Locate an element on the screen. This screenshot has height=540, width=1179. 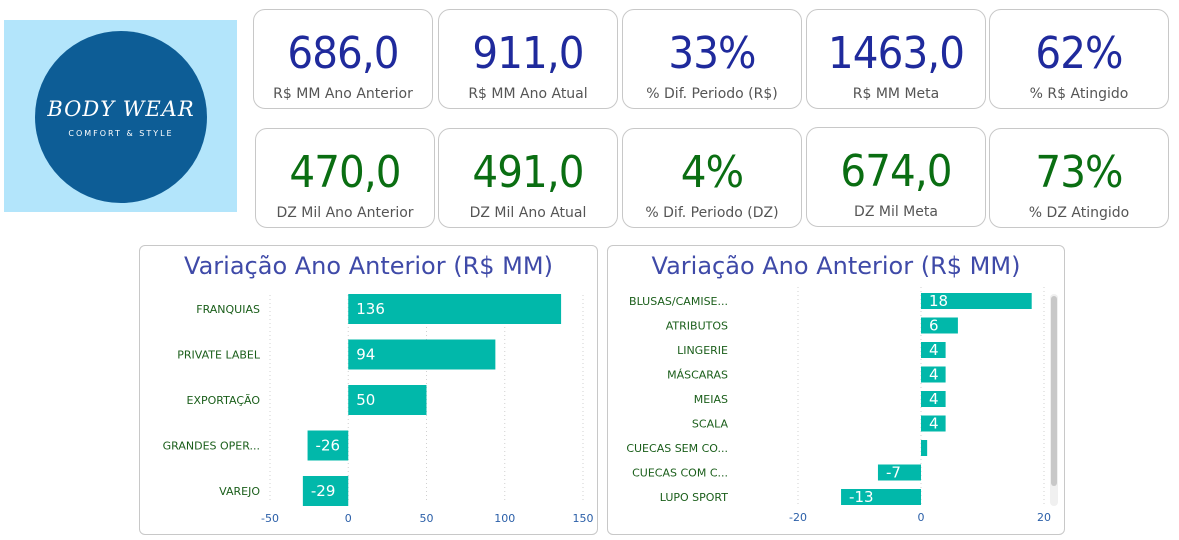
logo-tagline-text: COMFORT & STYLE is located at coordinates (120, 133).